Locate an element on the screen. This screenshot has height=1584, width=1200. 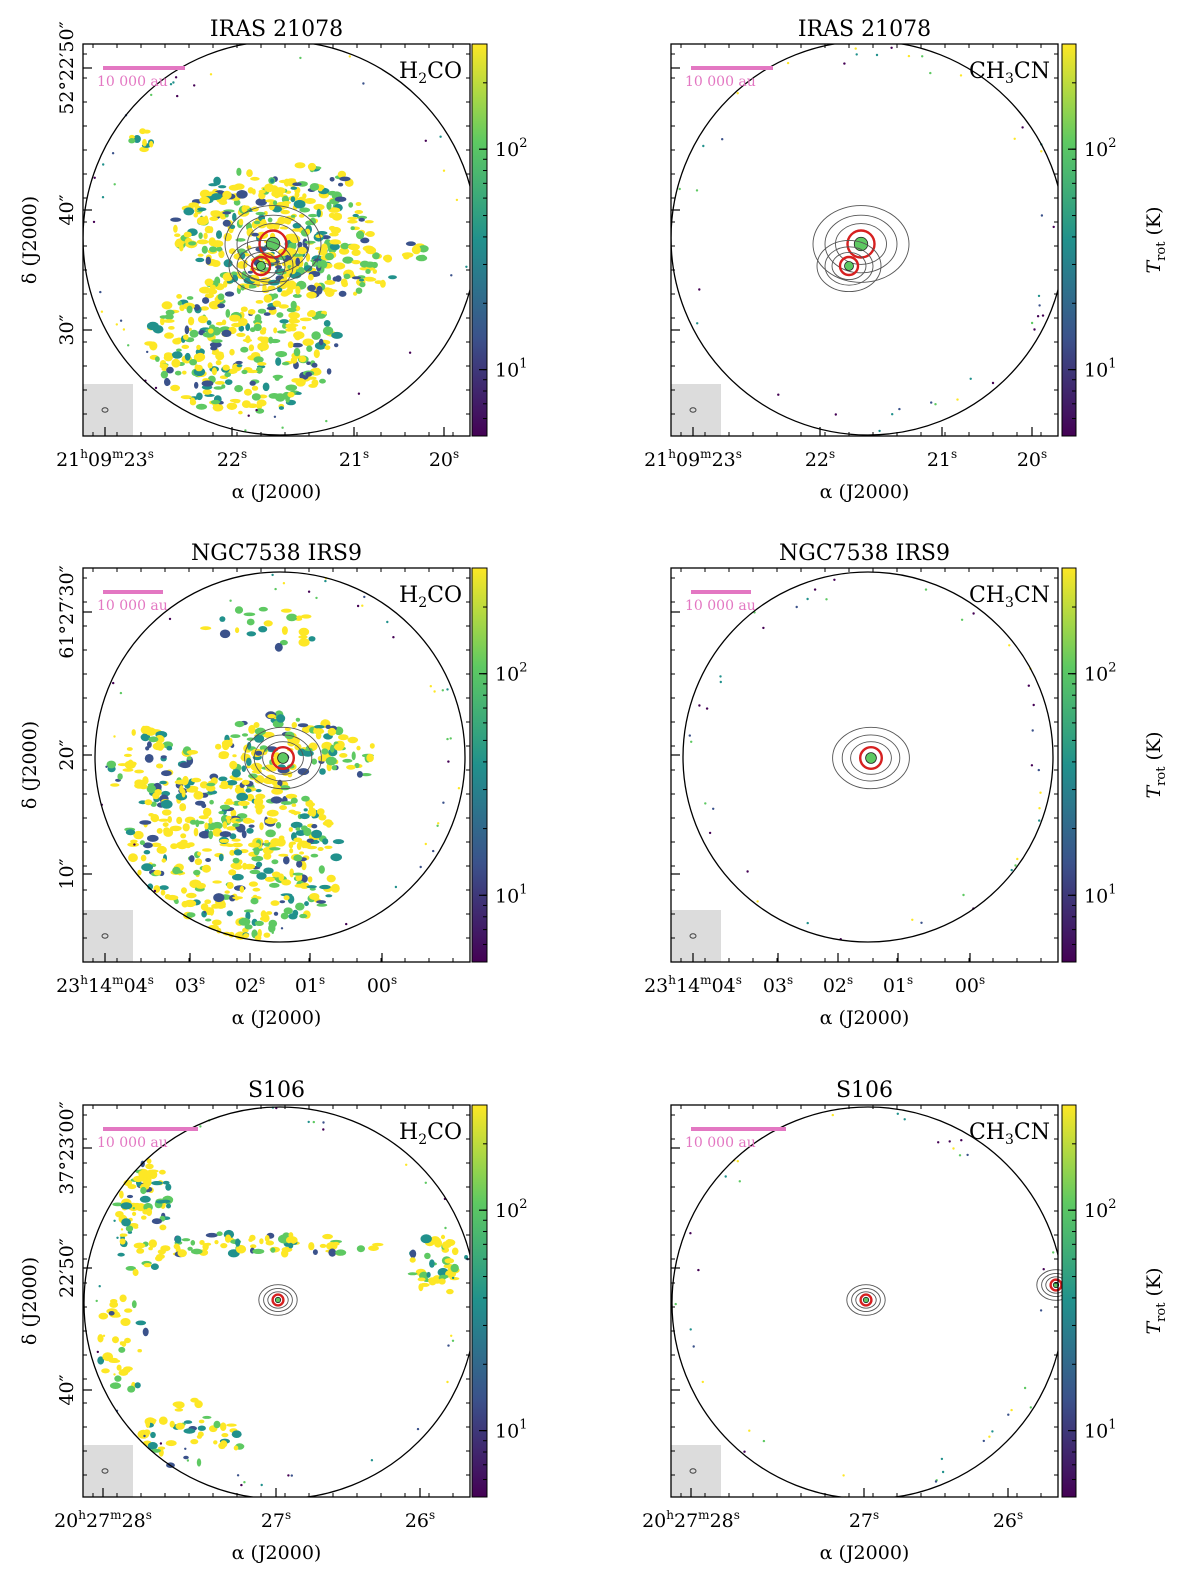
panel-title: S106 is located at coordinates (276, 1090).